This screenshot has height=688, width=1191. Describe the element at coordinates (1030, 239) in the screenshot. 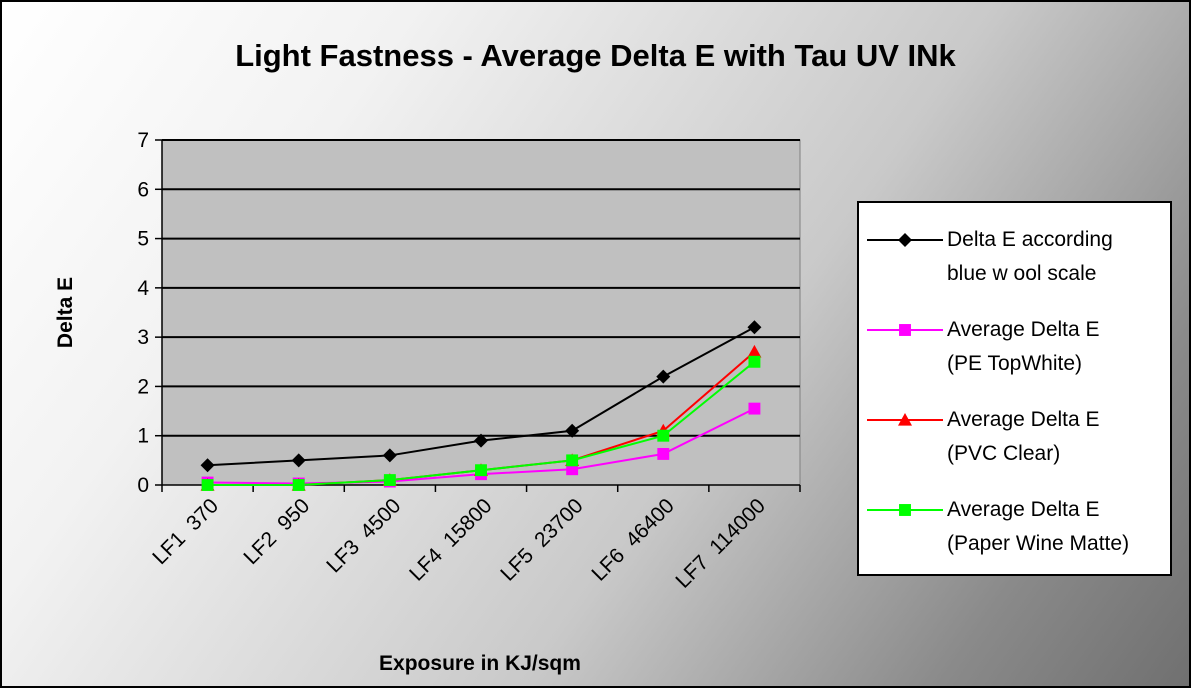

I see `legend-label-line: Delta E according` at that location.